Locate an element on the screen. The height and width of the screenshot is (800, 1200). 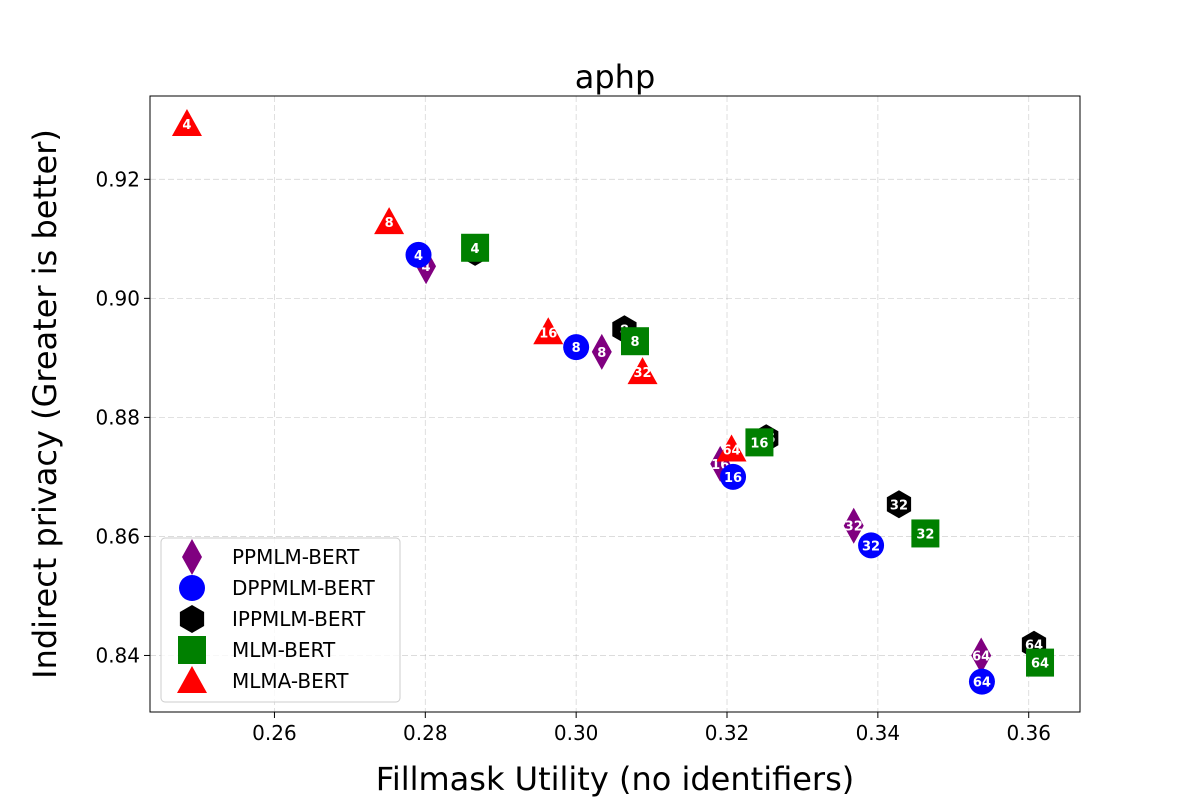
x-tick-label: 0.36 is located at coordinates (1028, 733).